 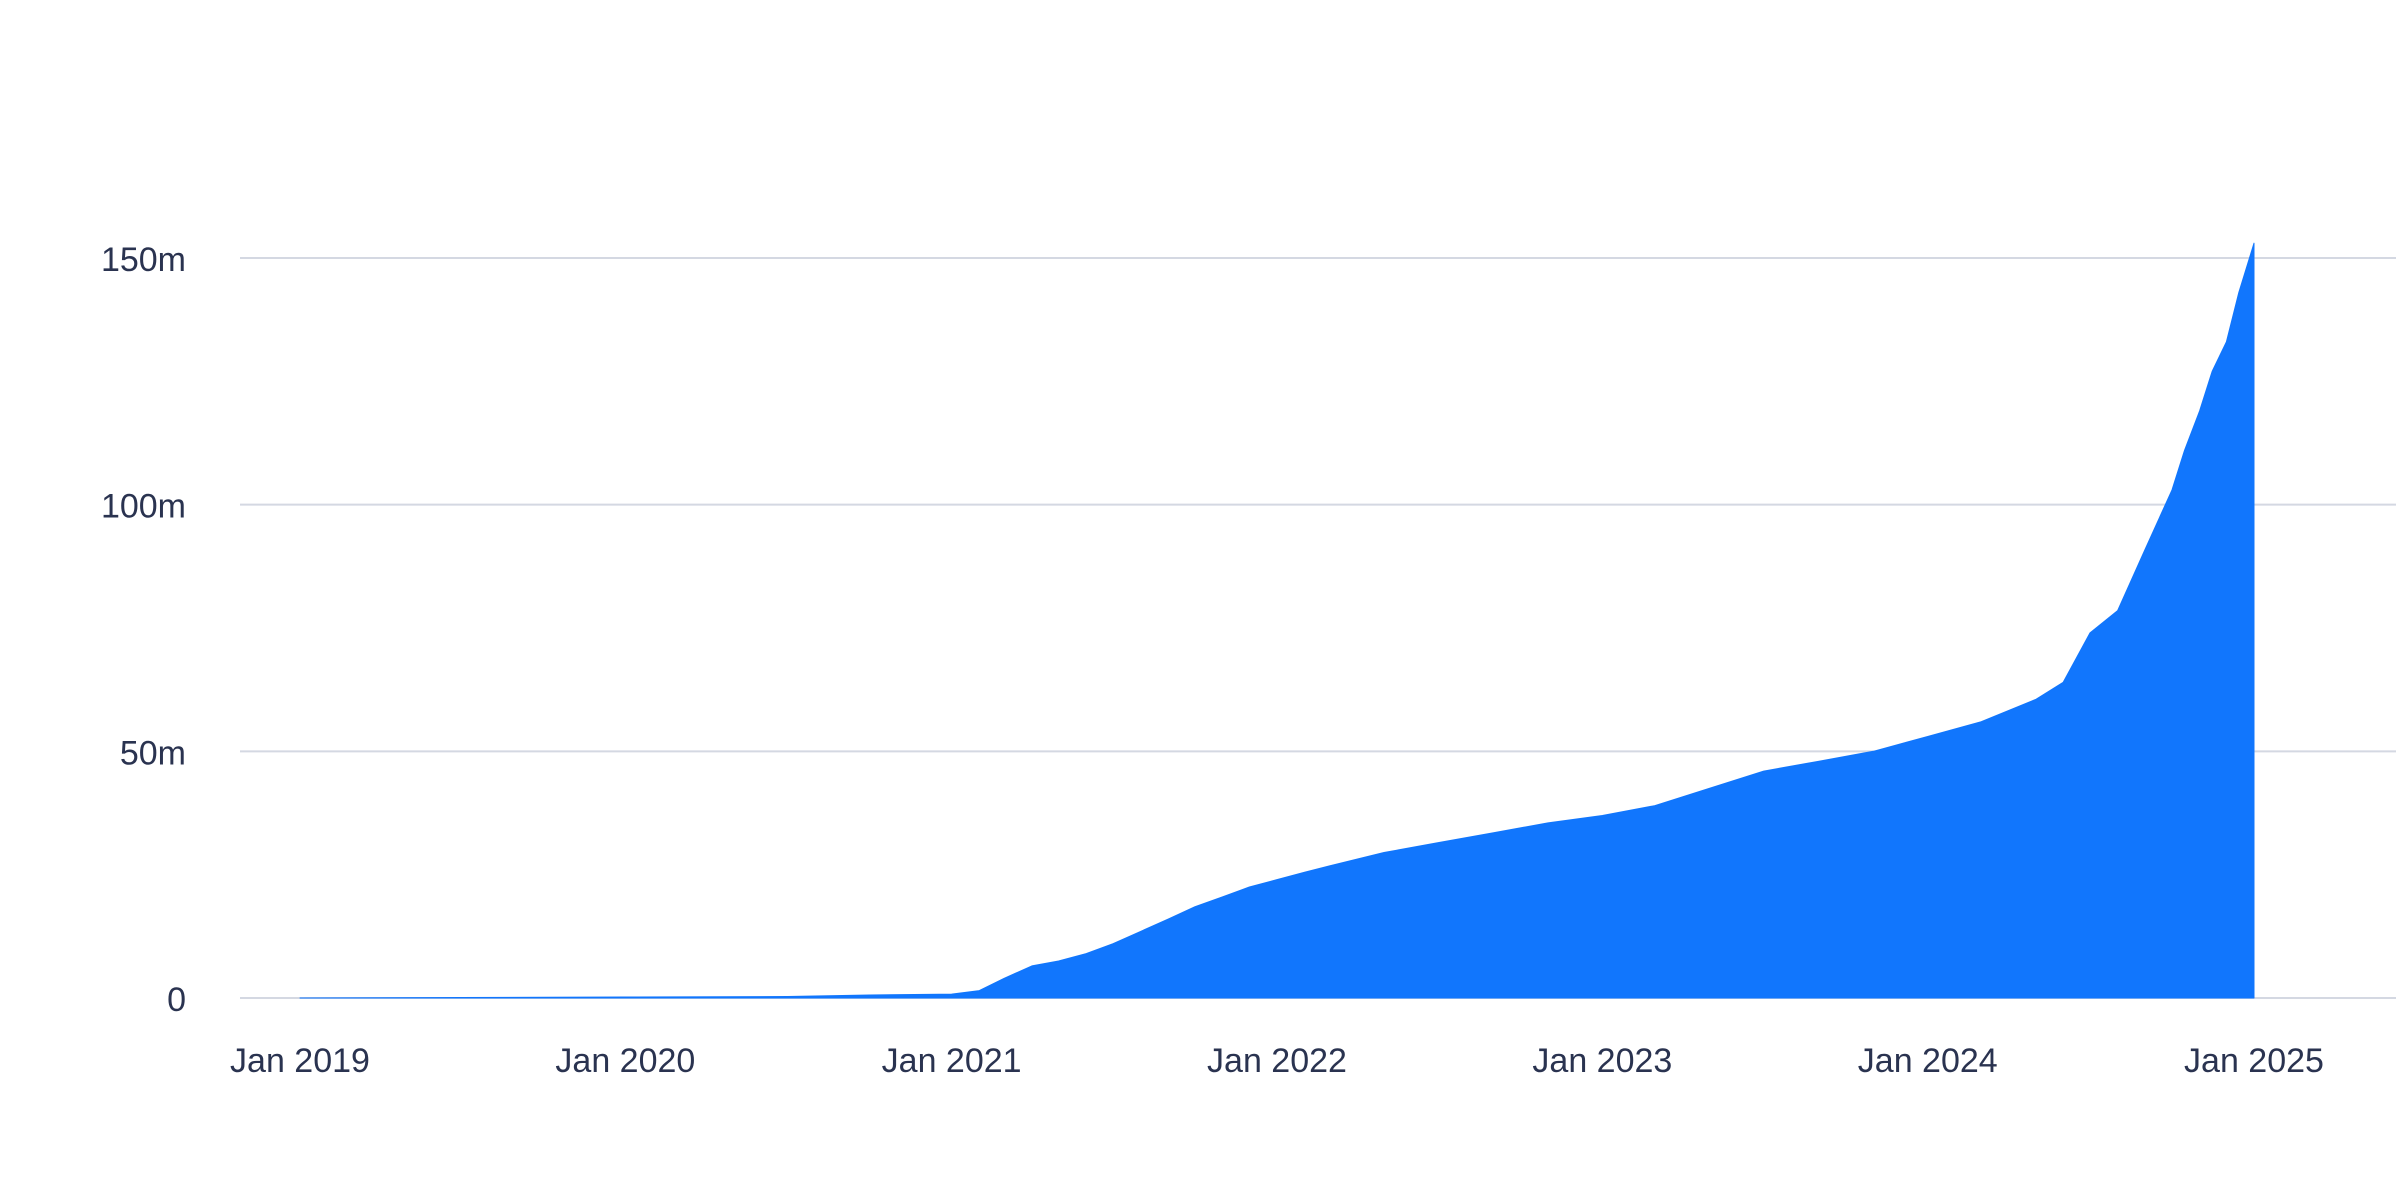 I want to click on x-tick-label: Jan 2024, so click(x=1928, y=1061).